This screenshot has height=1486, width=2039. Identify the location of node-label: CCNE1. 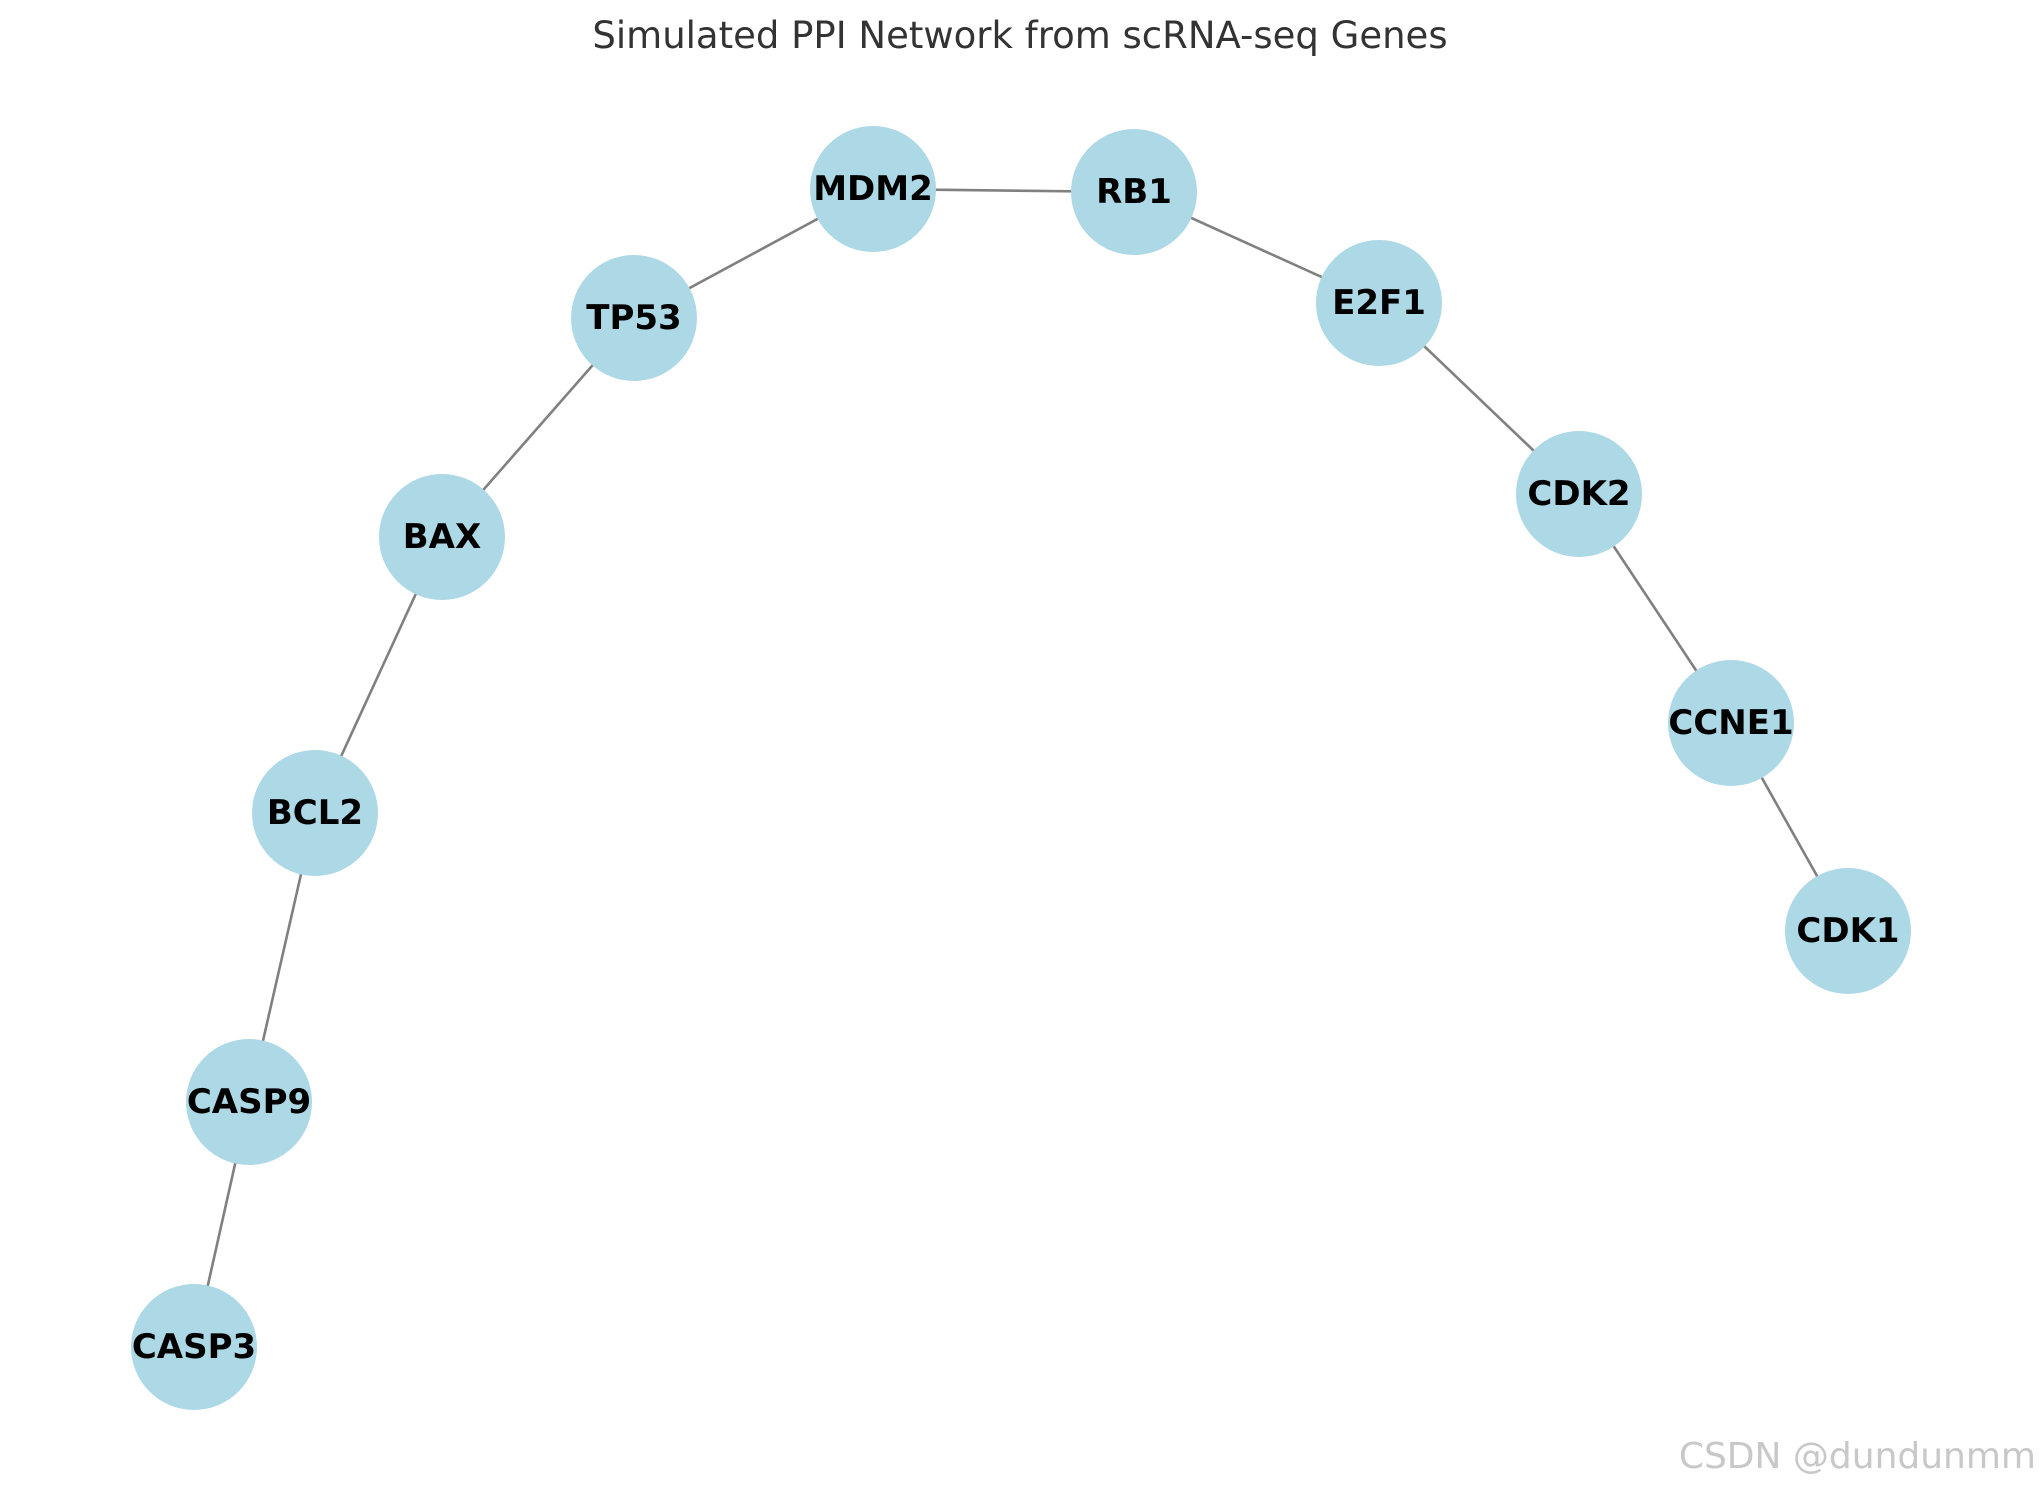
(1730, 723).